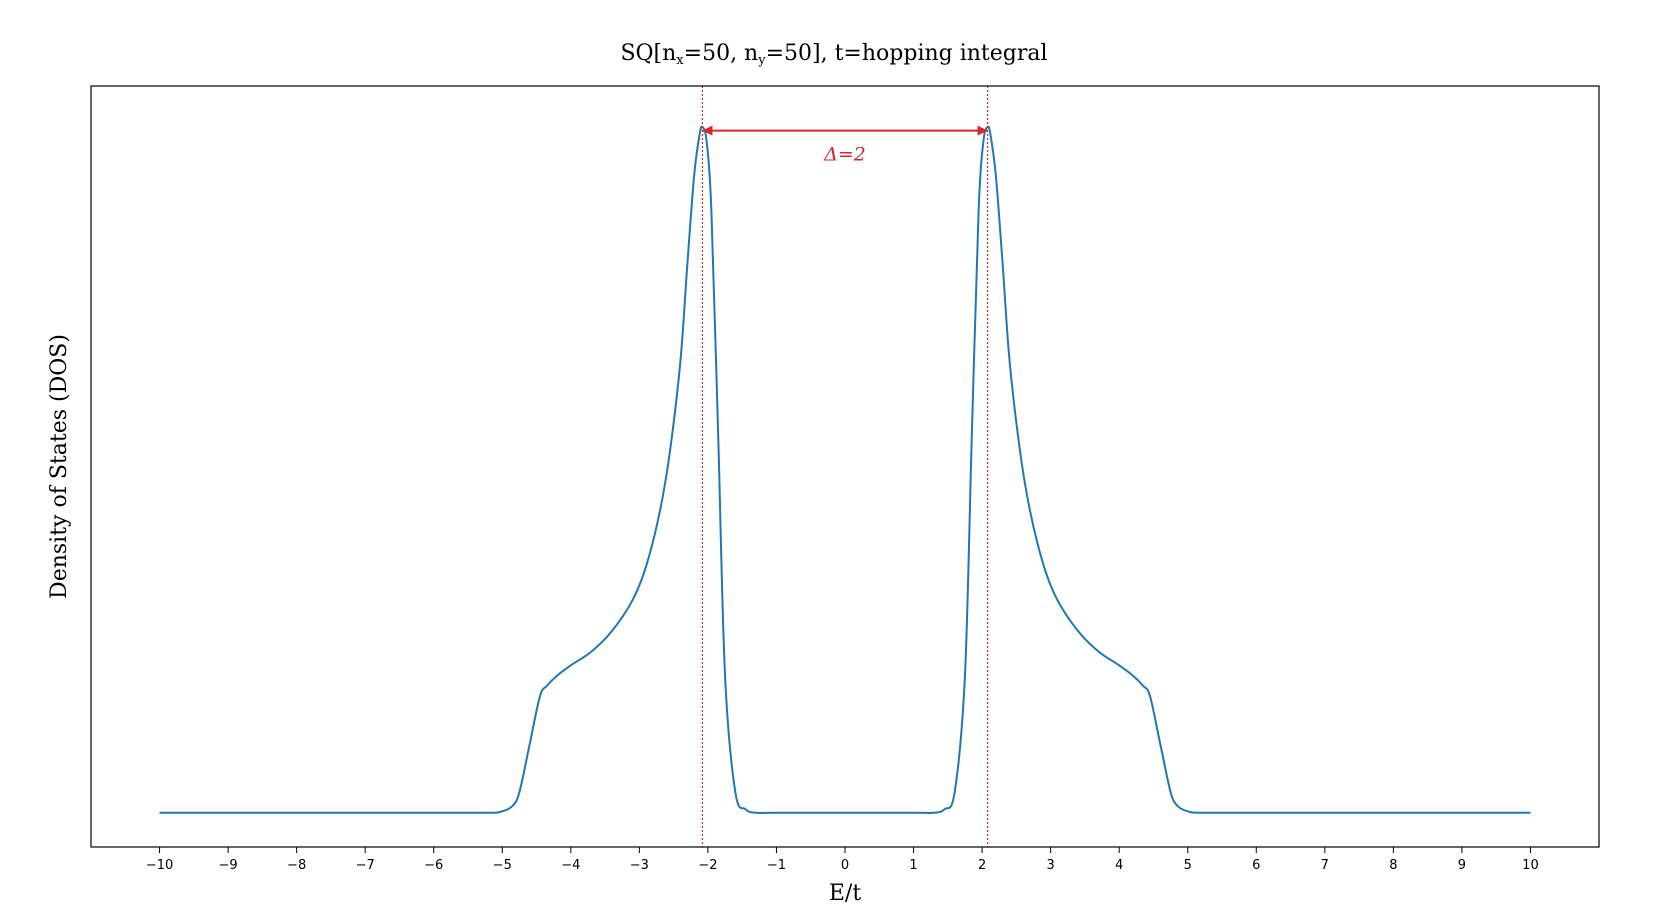 Image resolution: width=1669 pixels, height=923 pixels. What do you see at coordinates (707, 865) in the screenshot?
I see `x-tick-label: −2` at bounding box center [707, 865].